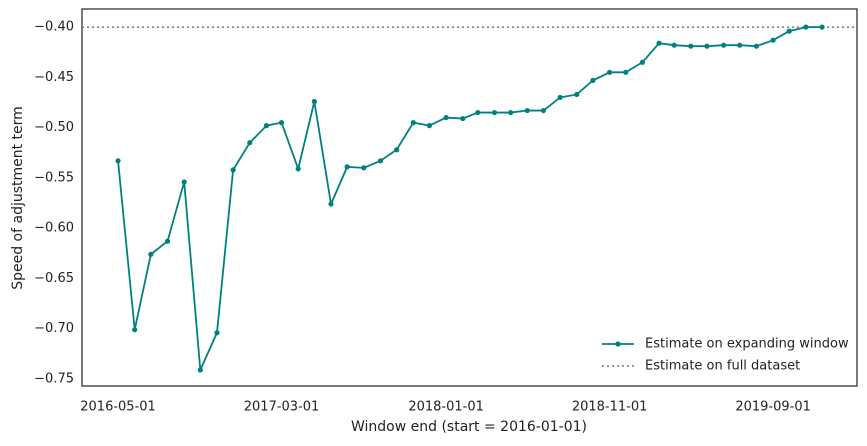  Describe the element at coordinates (446, 407) in the screenshot. I see `x-tick-label: 2018-01-01` at that location.